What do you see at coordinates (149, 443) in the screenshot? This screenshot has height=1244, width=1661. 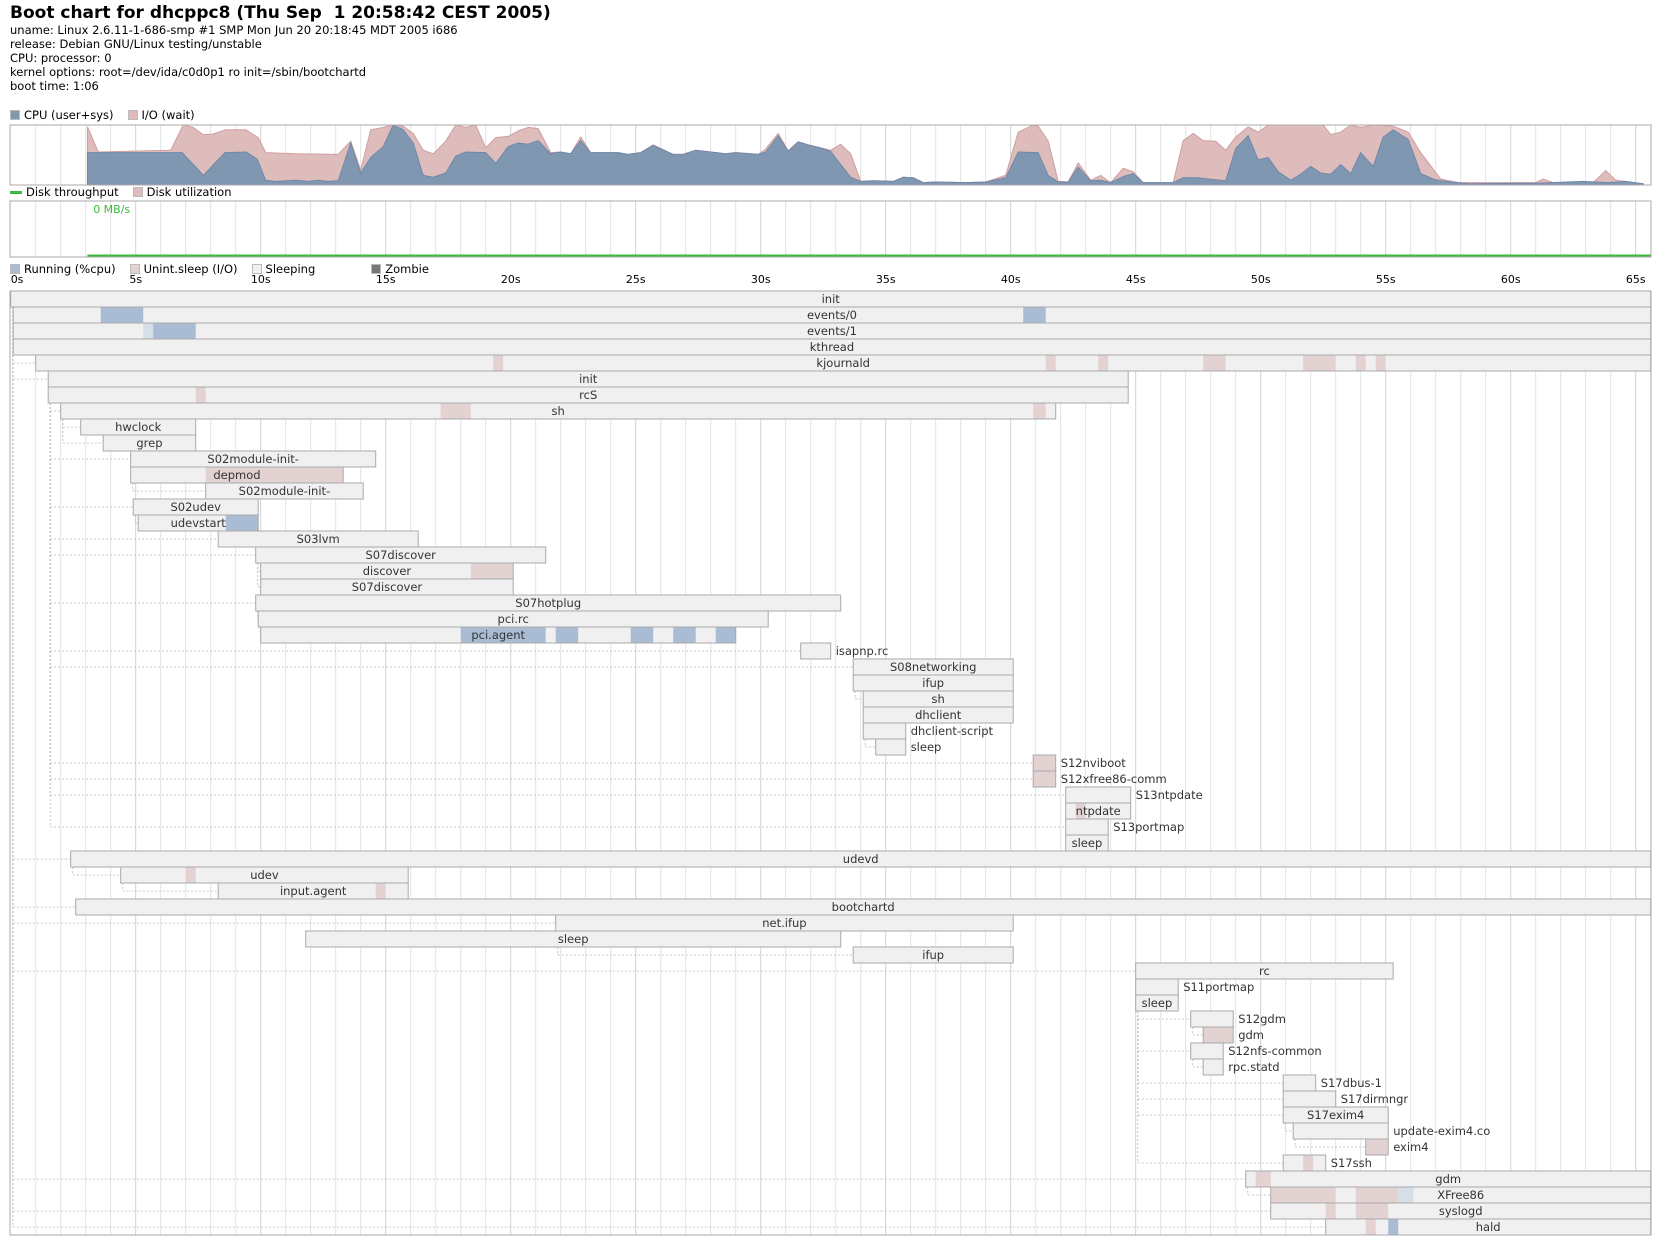 I see `process-row: grep` at bounding box center [149, 443].